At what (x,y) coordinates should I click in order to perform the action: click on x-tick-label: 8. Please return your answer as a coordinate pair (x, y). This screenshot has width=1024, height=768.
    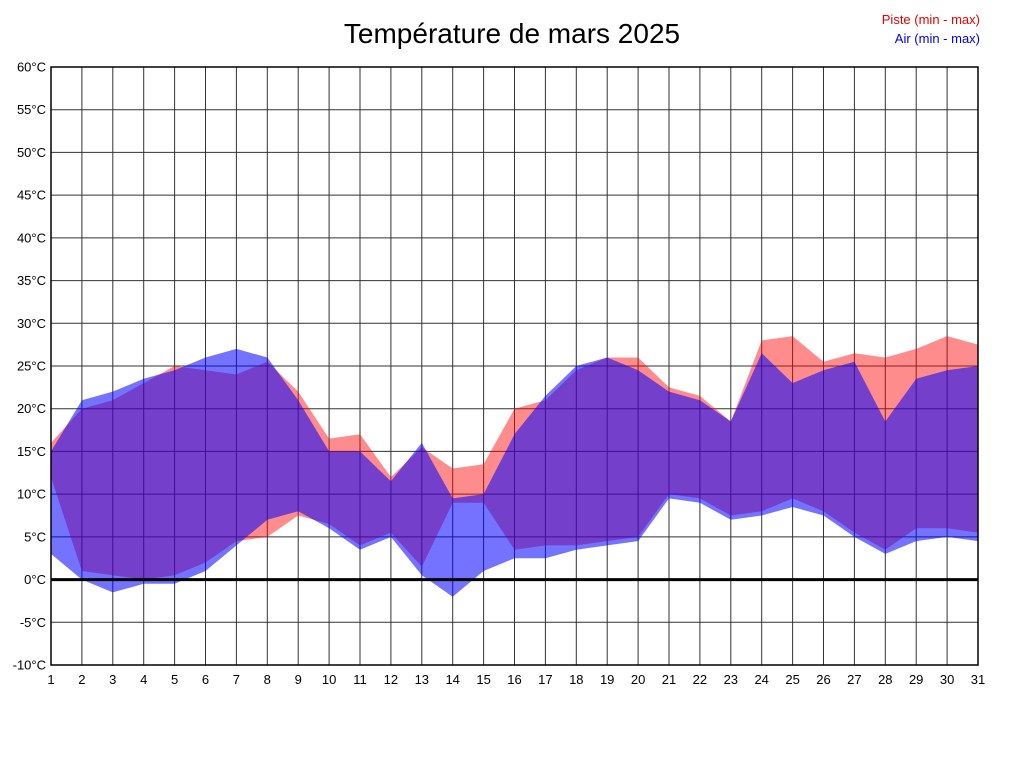
    Looking at the image, I should click on (267, 679).